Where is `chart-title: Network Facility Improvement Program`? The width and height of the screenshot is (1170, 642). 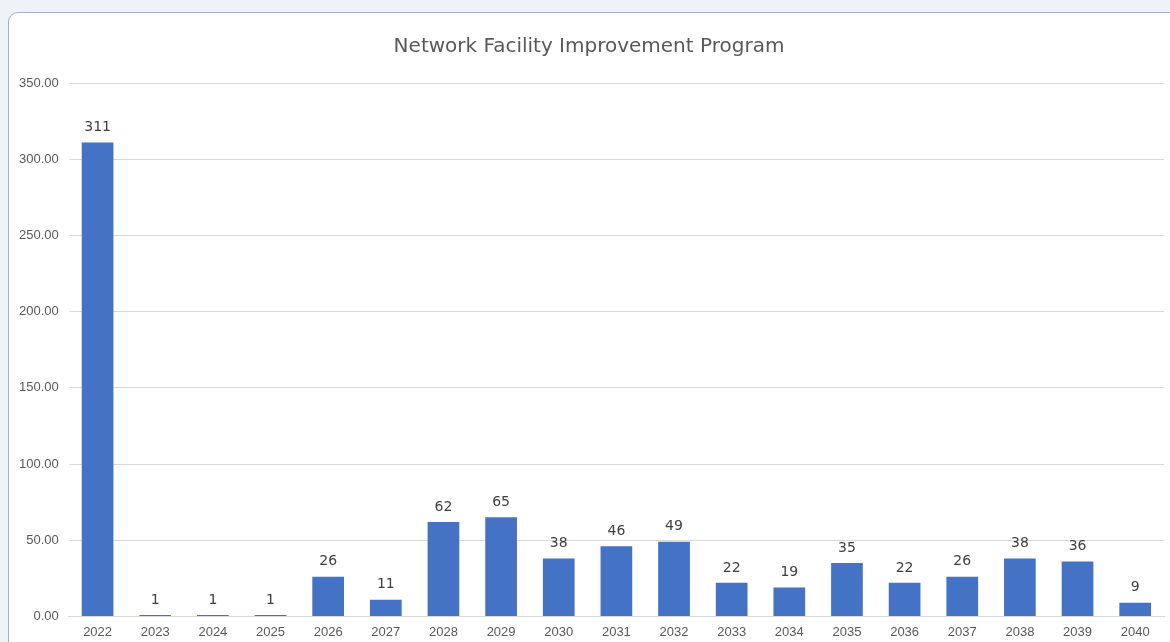
chart-title: Network Facility Improvement Program is located at coordinates (589, 45).